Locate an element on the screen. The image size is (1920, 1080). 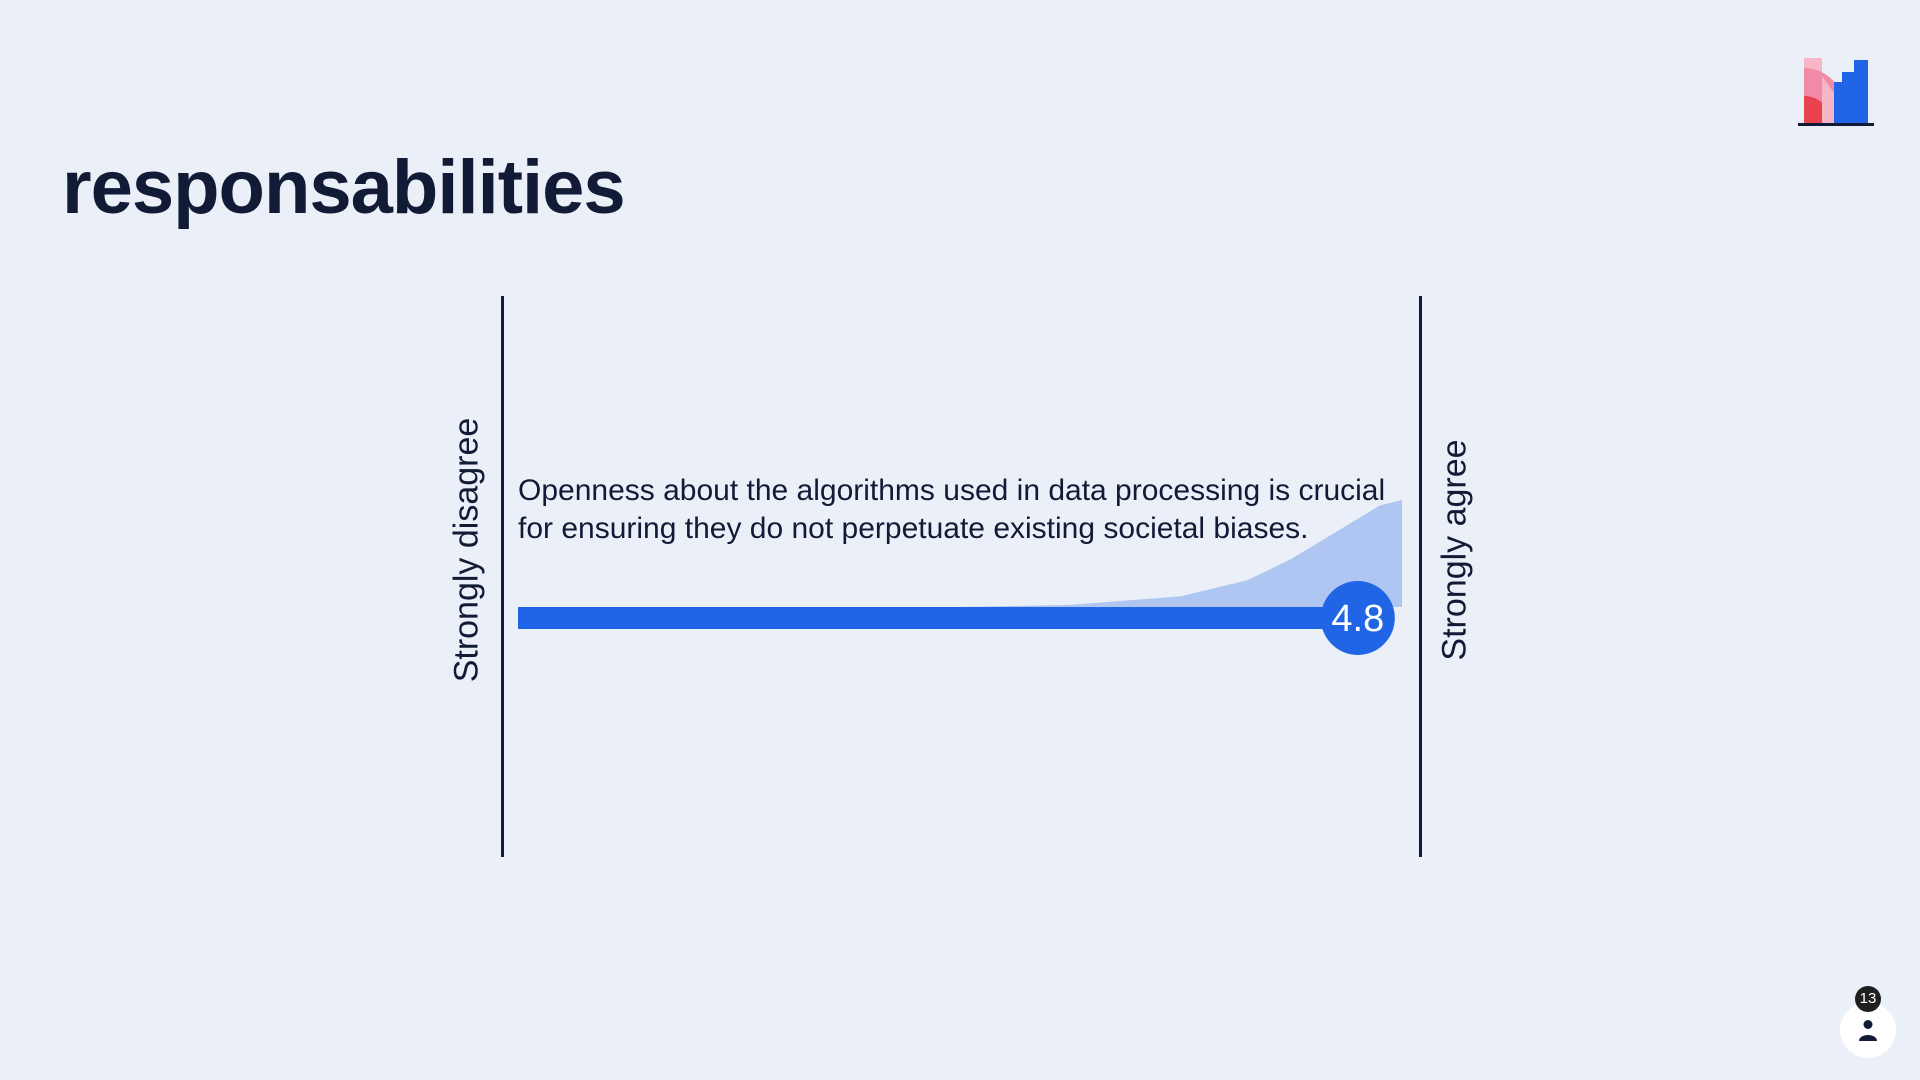
participants-button is located at coordinates (1868, 1030).